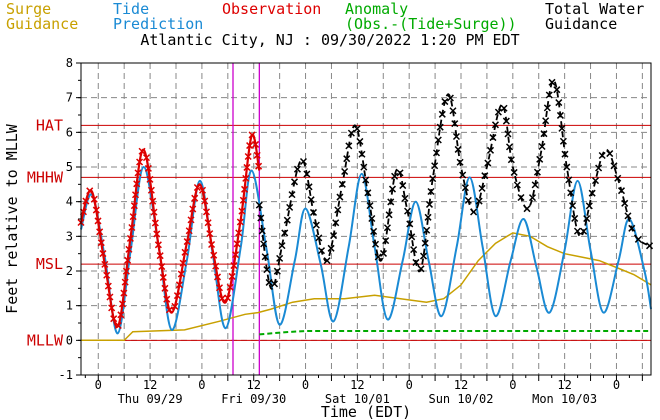 Image resolution: width=660 pixels, height=420 pixels. I want to click on datum-label-mllw: MLLW, so click(45, 340).